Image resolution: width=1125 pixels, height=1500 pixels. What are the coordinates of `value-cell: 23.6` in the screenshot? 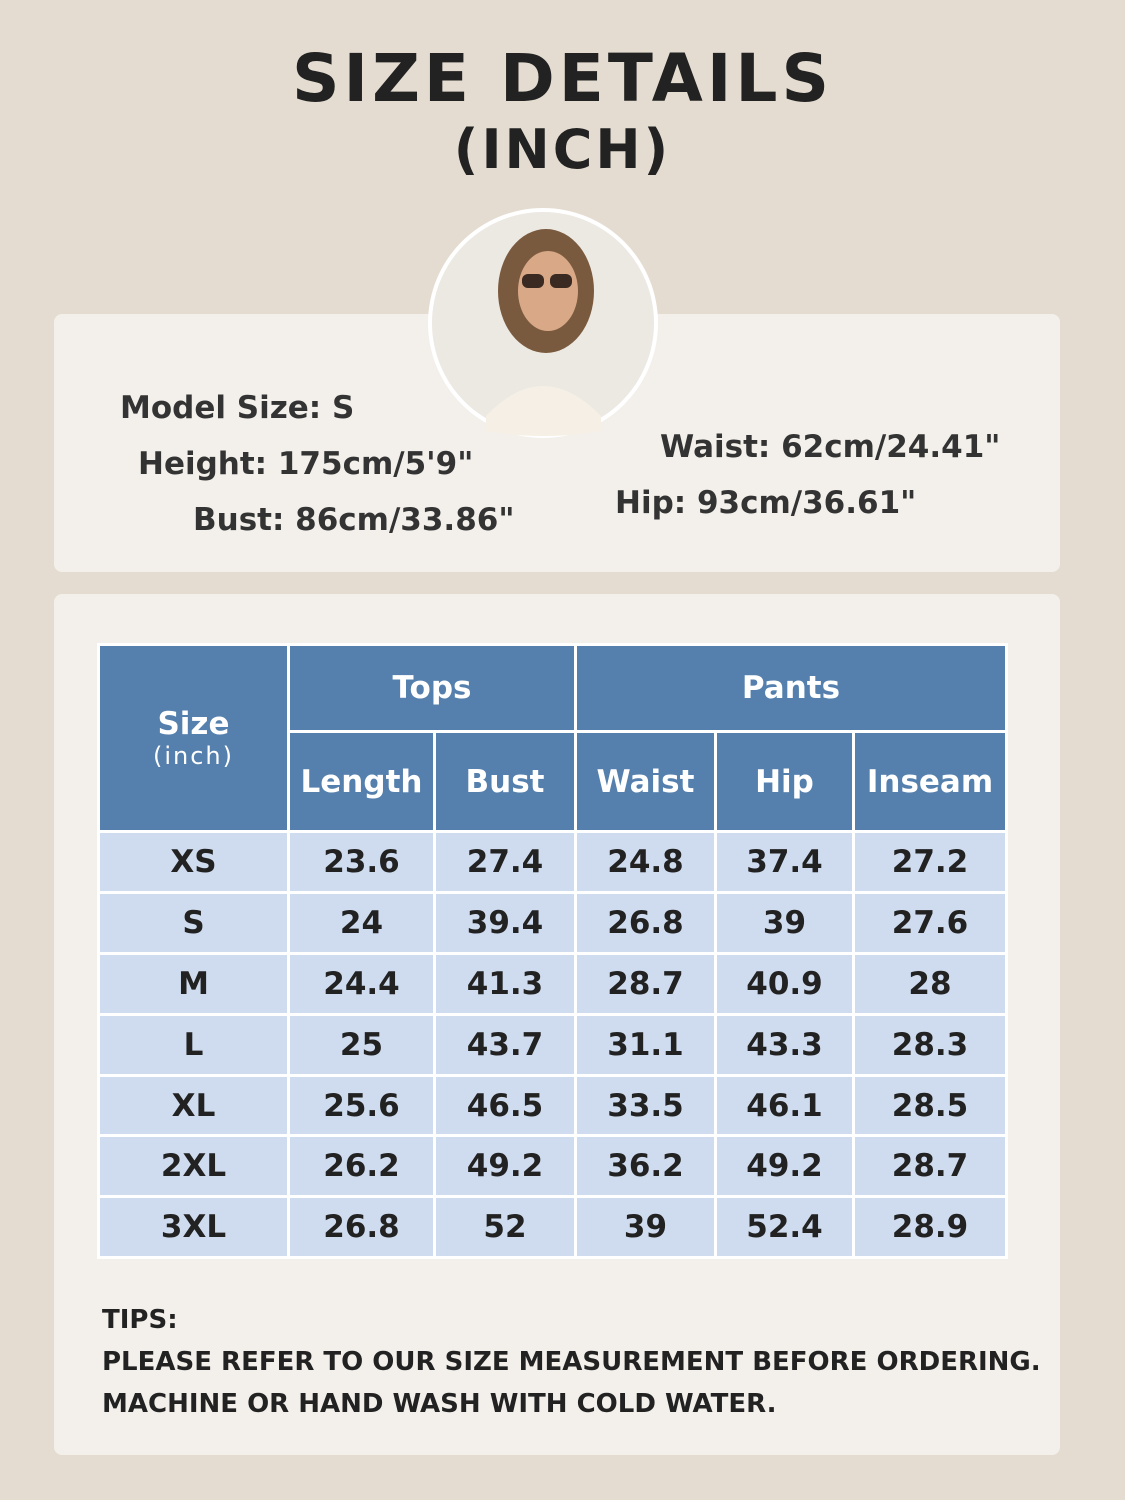 It's located at (361, 862).